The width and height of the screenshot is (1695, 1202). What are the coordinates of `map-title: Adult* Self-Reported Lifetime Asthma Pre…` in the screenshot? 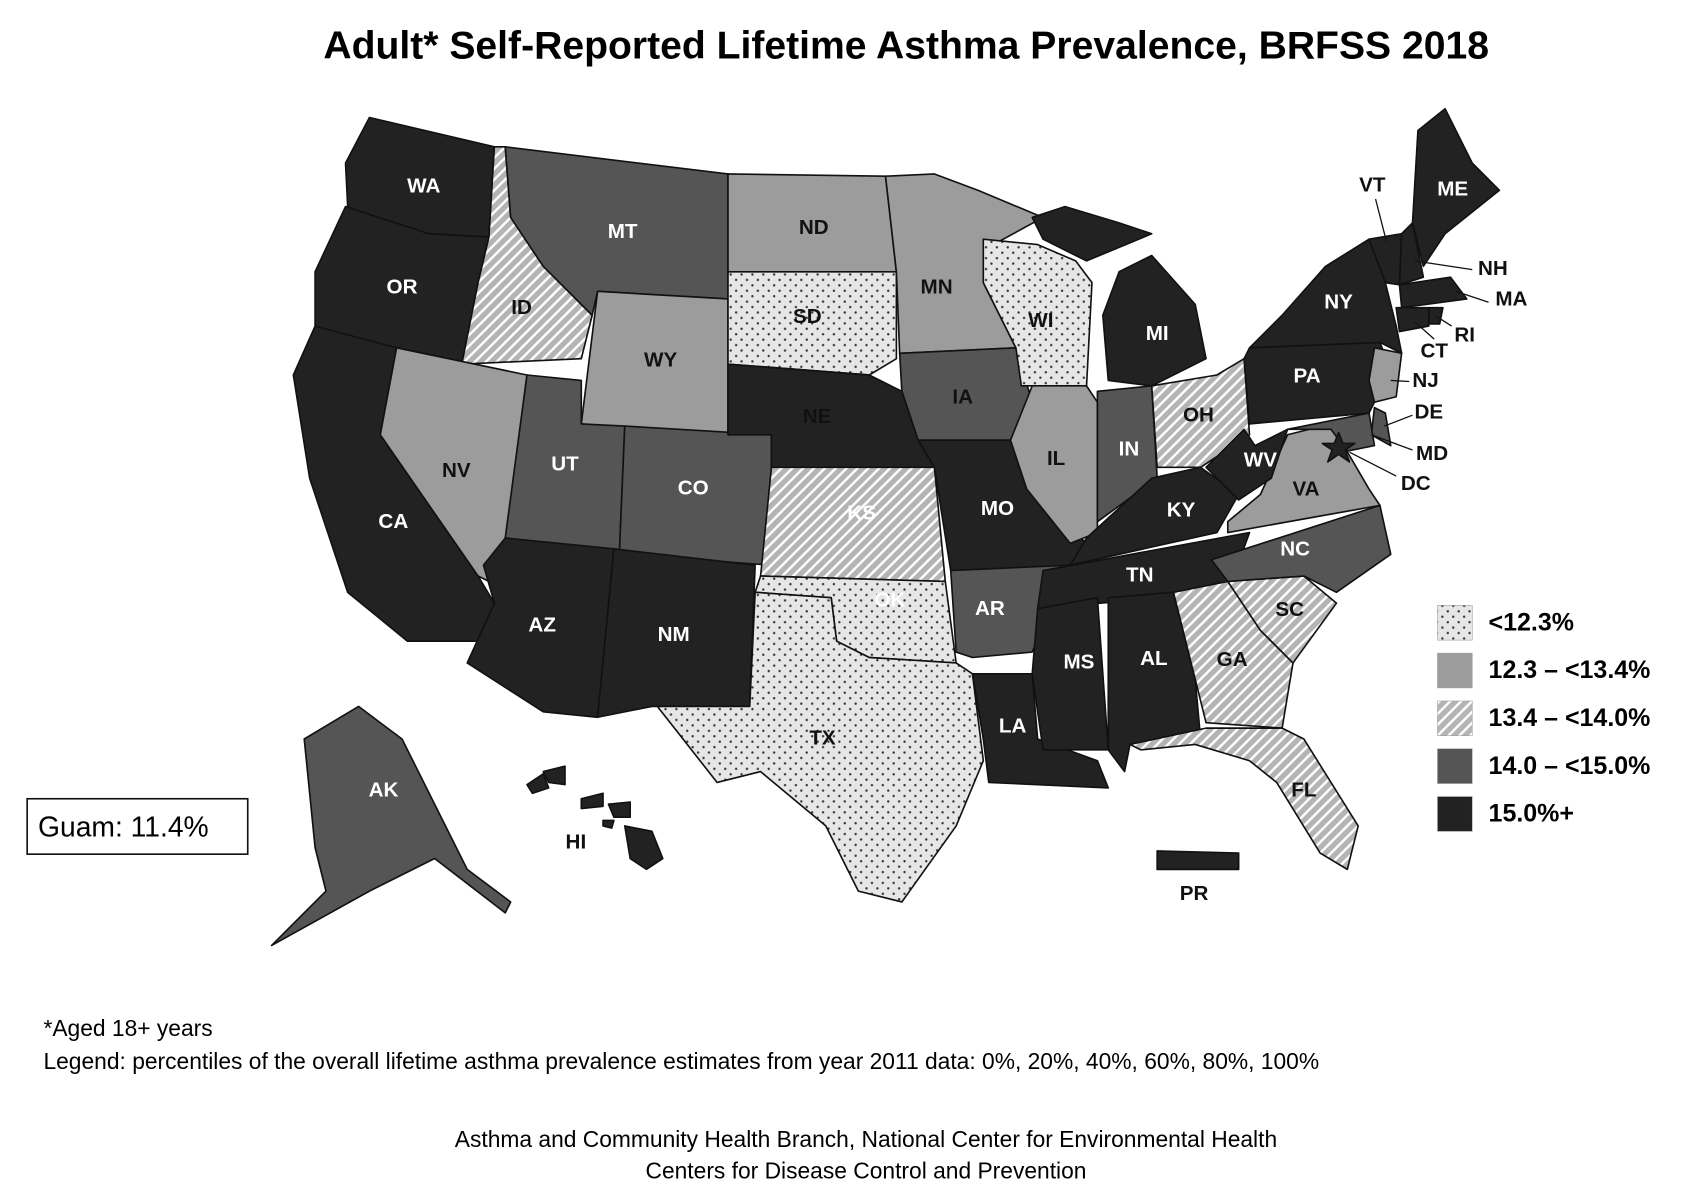 It's located at (906, 45).